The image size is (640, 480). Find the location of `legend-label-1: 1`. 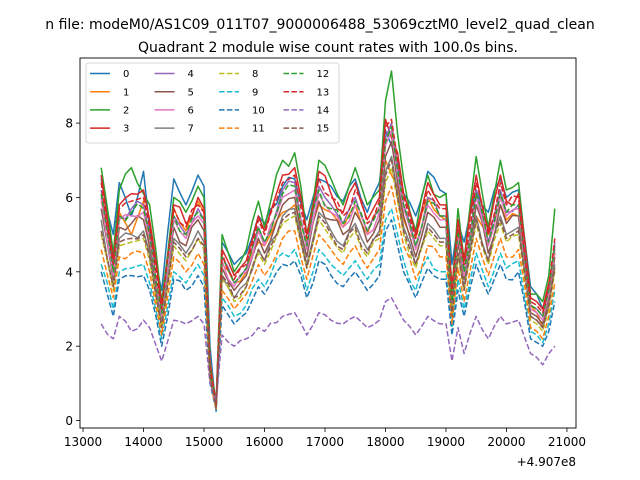

legend-label-1: 1 is located at coordinates (126, 92).